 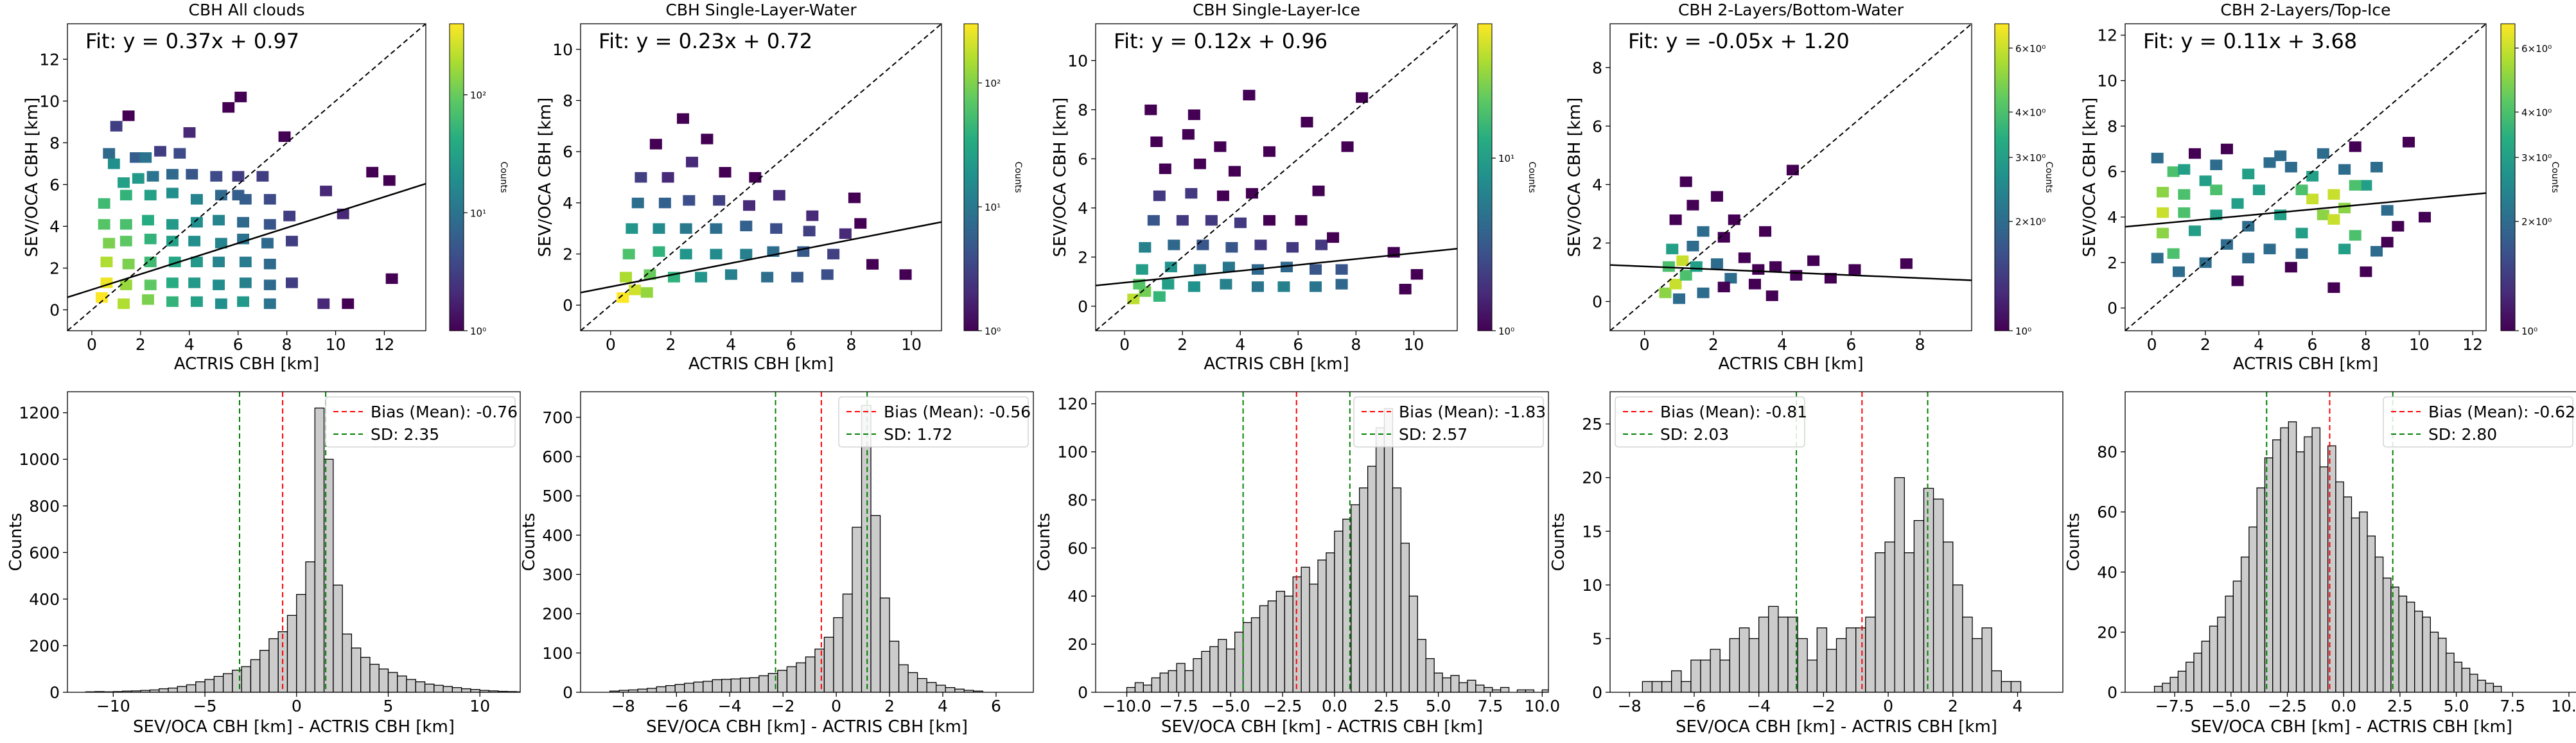 What do you see at coordinates (1790, 364) in the screenshot?
I see `x-axis-label: ACTRIS CBH [km]` at bounding box center [1790, 364].